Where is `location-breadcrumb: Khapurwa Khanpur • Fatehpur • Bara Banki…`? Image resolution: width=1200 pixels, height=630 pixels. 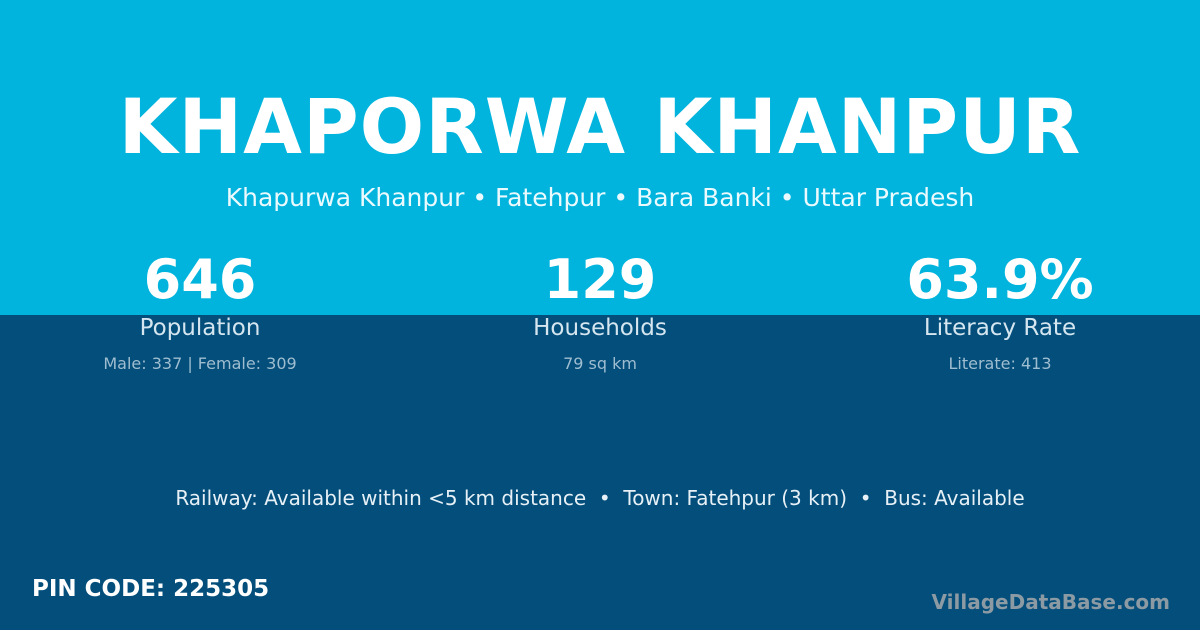
location-breadcrumb: Khapurwa Khanpur • Fatehpur • Bara Banki… is located at coordinates (600, 197).